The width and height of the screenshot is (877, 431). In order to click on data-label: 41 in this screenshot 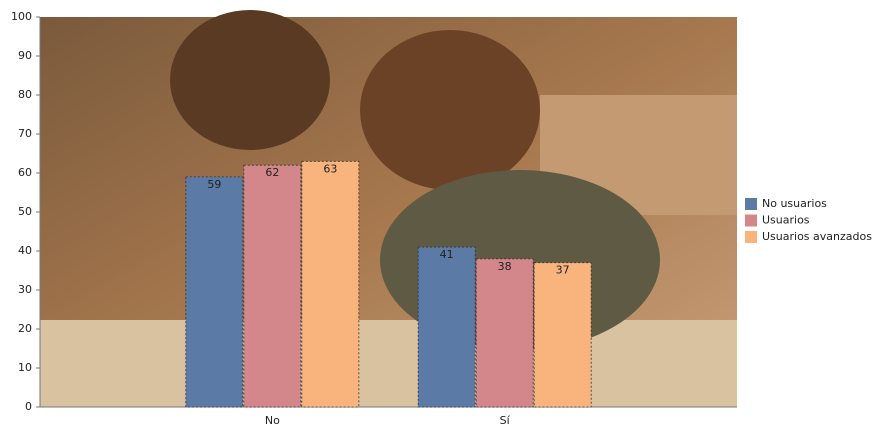, I will do `click(447, 254)`.